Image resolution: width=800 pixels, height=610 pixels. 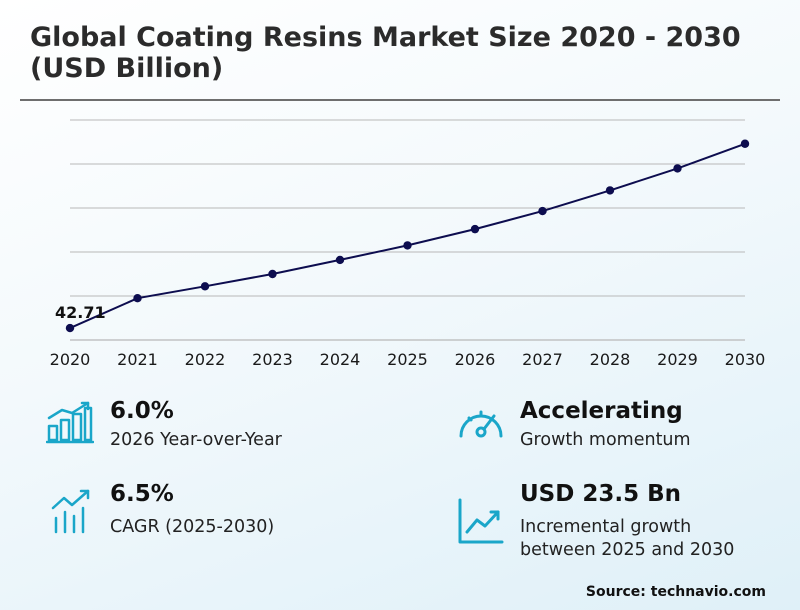 I want to click on x-tick-label: 2027, so click(x=542, y=359).